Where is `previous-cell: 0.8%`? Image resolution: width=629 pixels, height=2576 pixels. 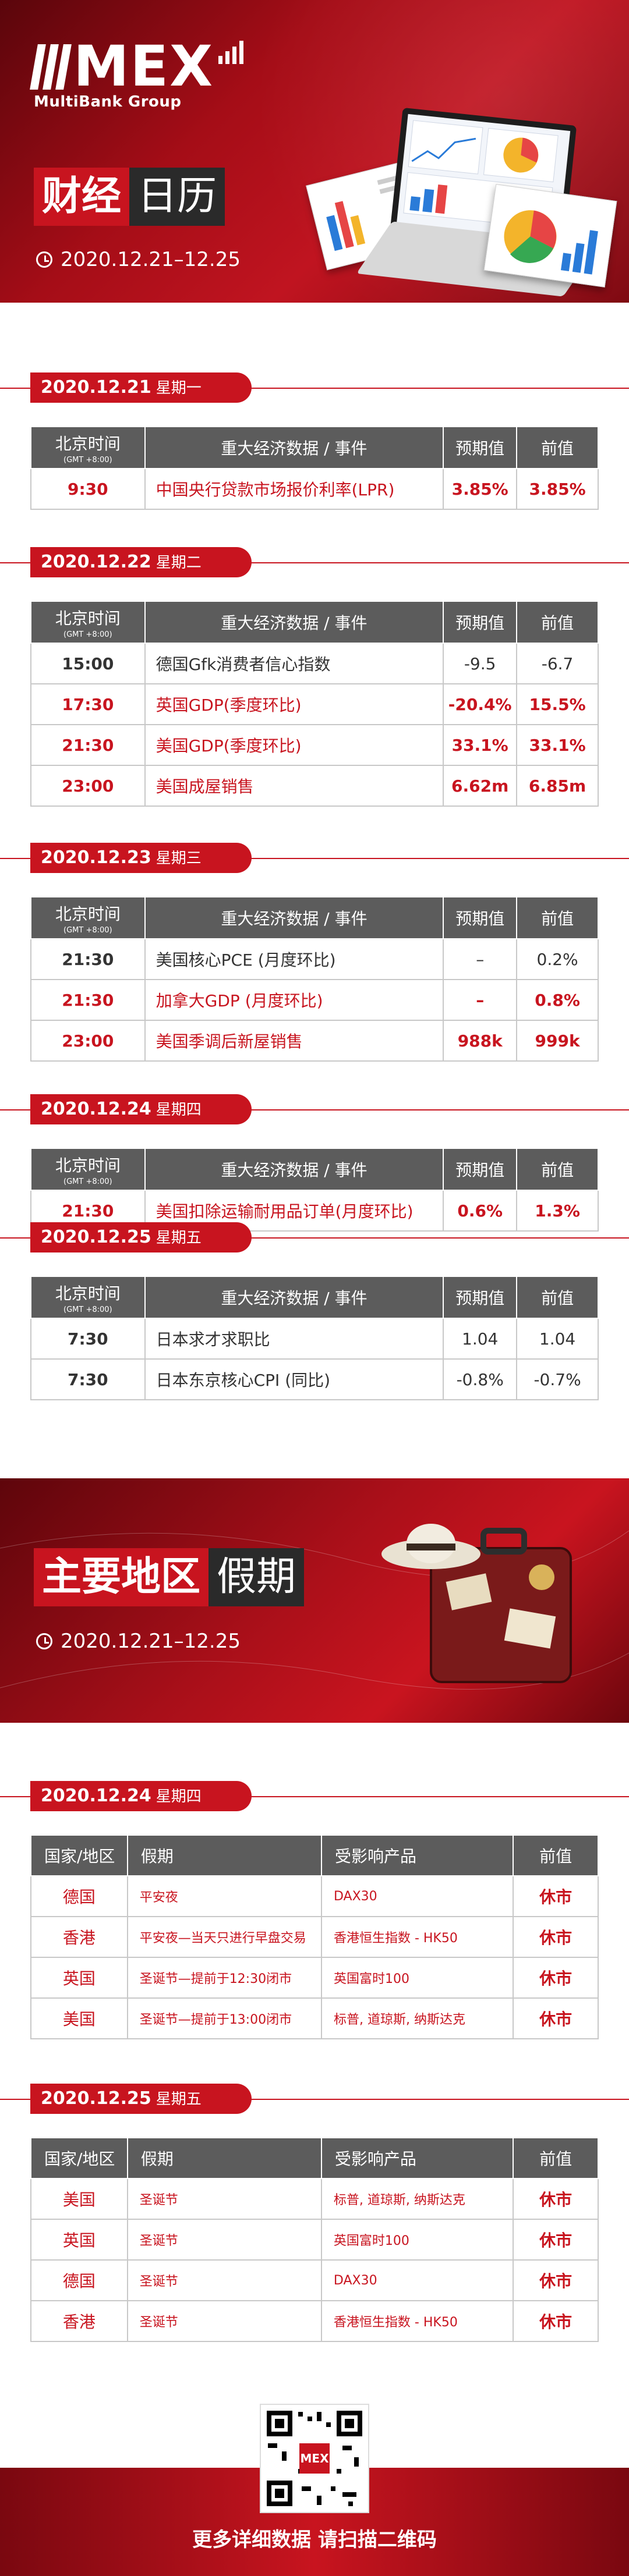 previous-cell: 0.8% is located at coordinates (558, 1001).